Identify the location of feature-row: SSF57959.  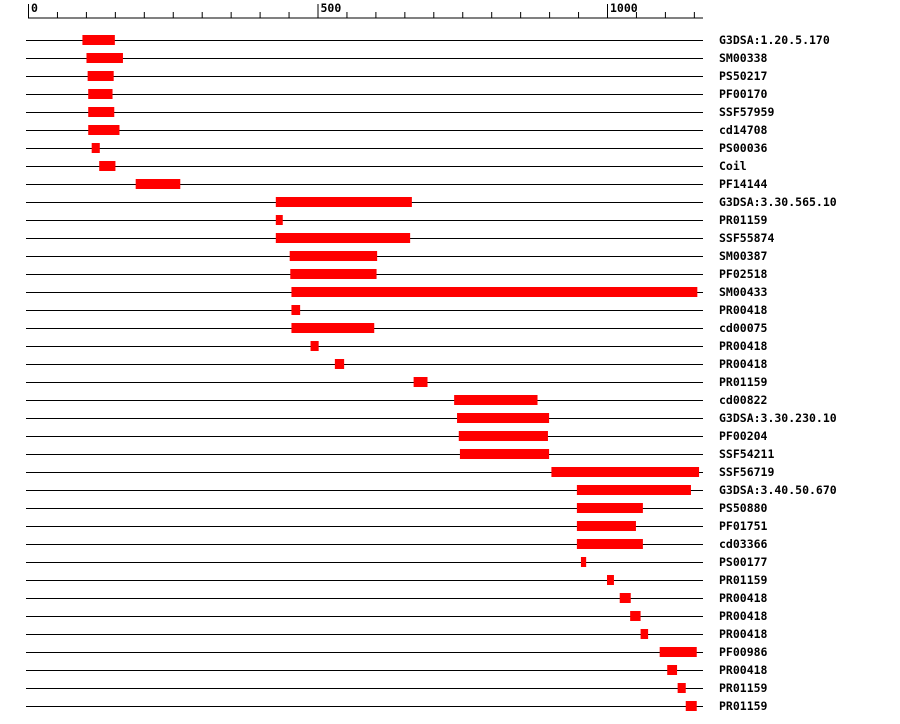
(400, 112).